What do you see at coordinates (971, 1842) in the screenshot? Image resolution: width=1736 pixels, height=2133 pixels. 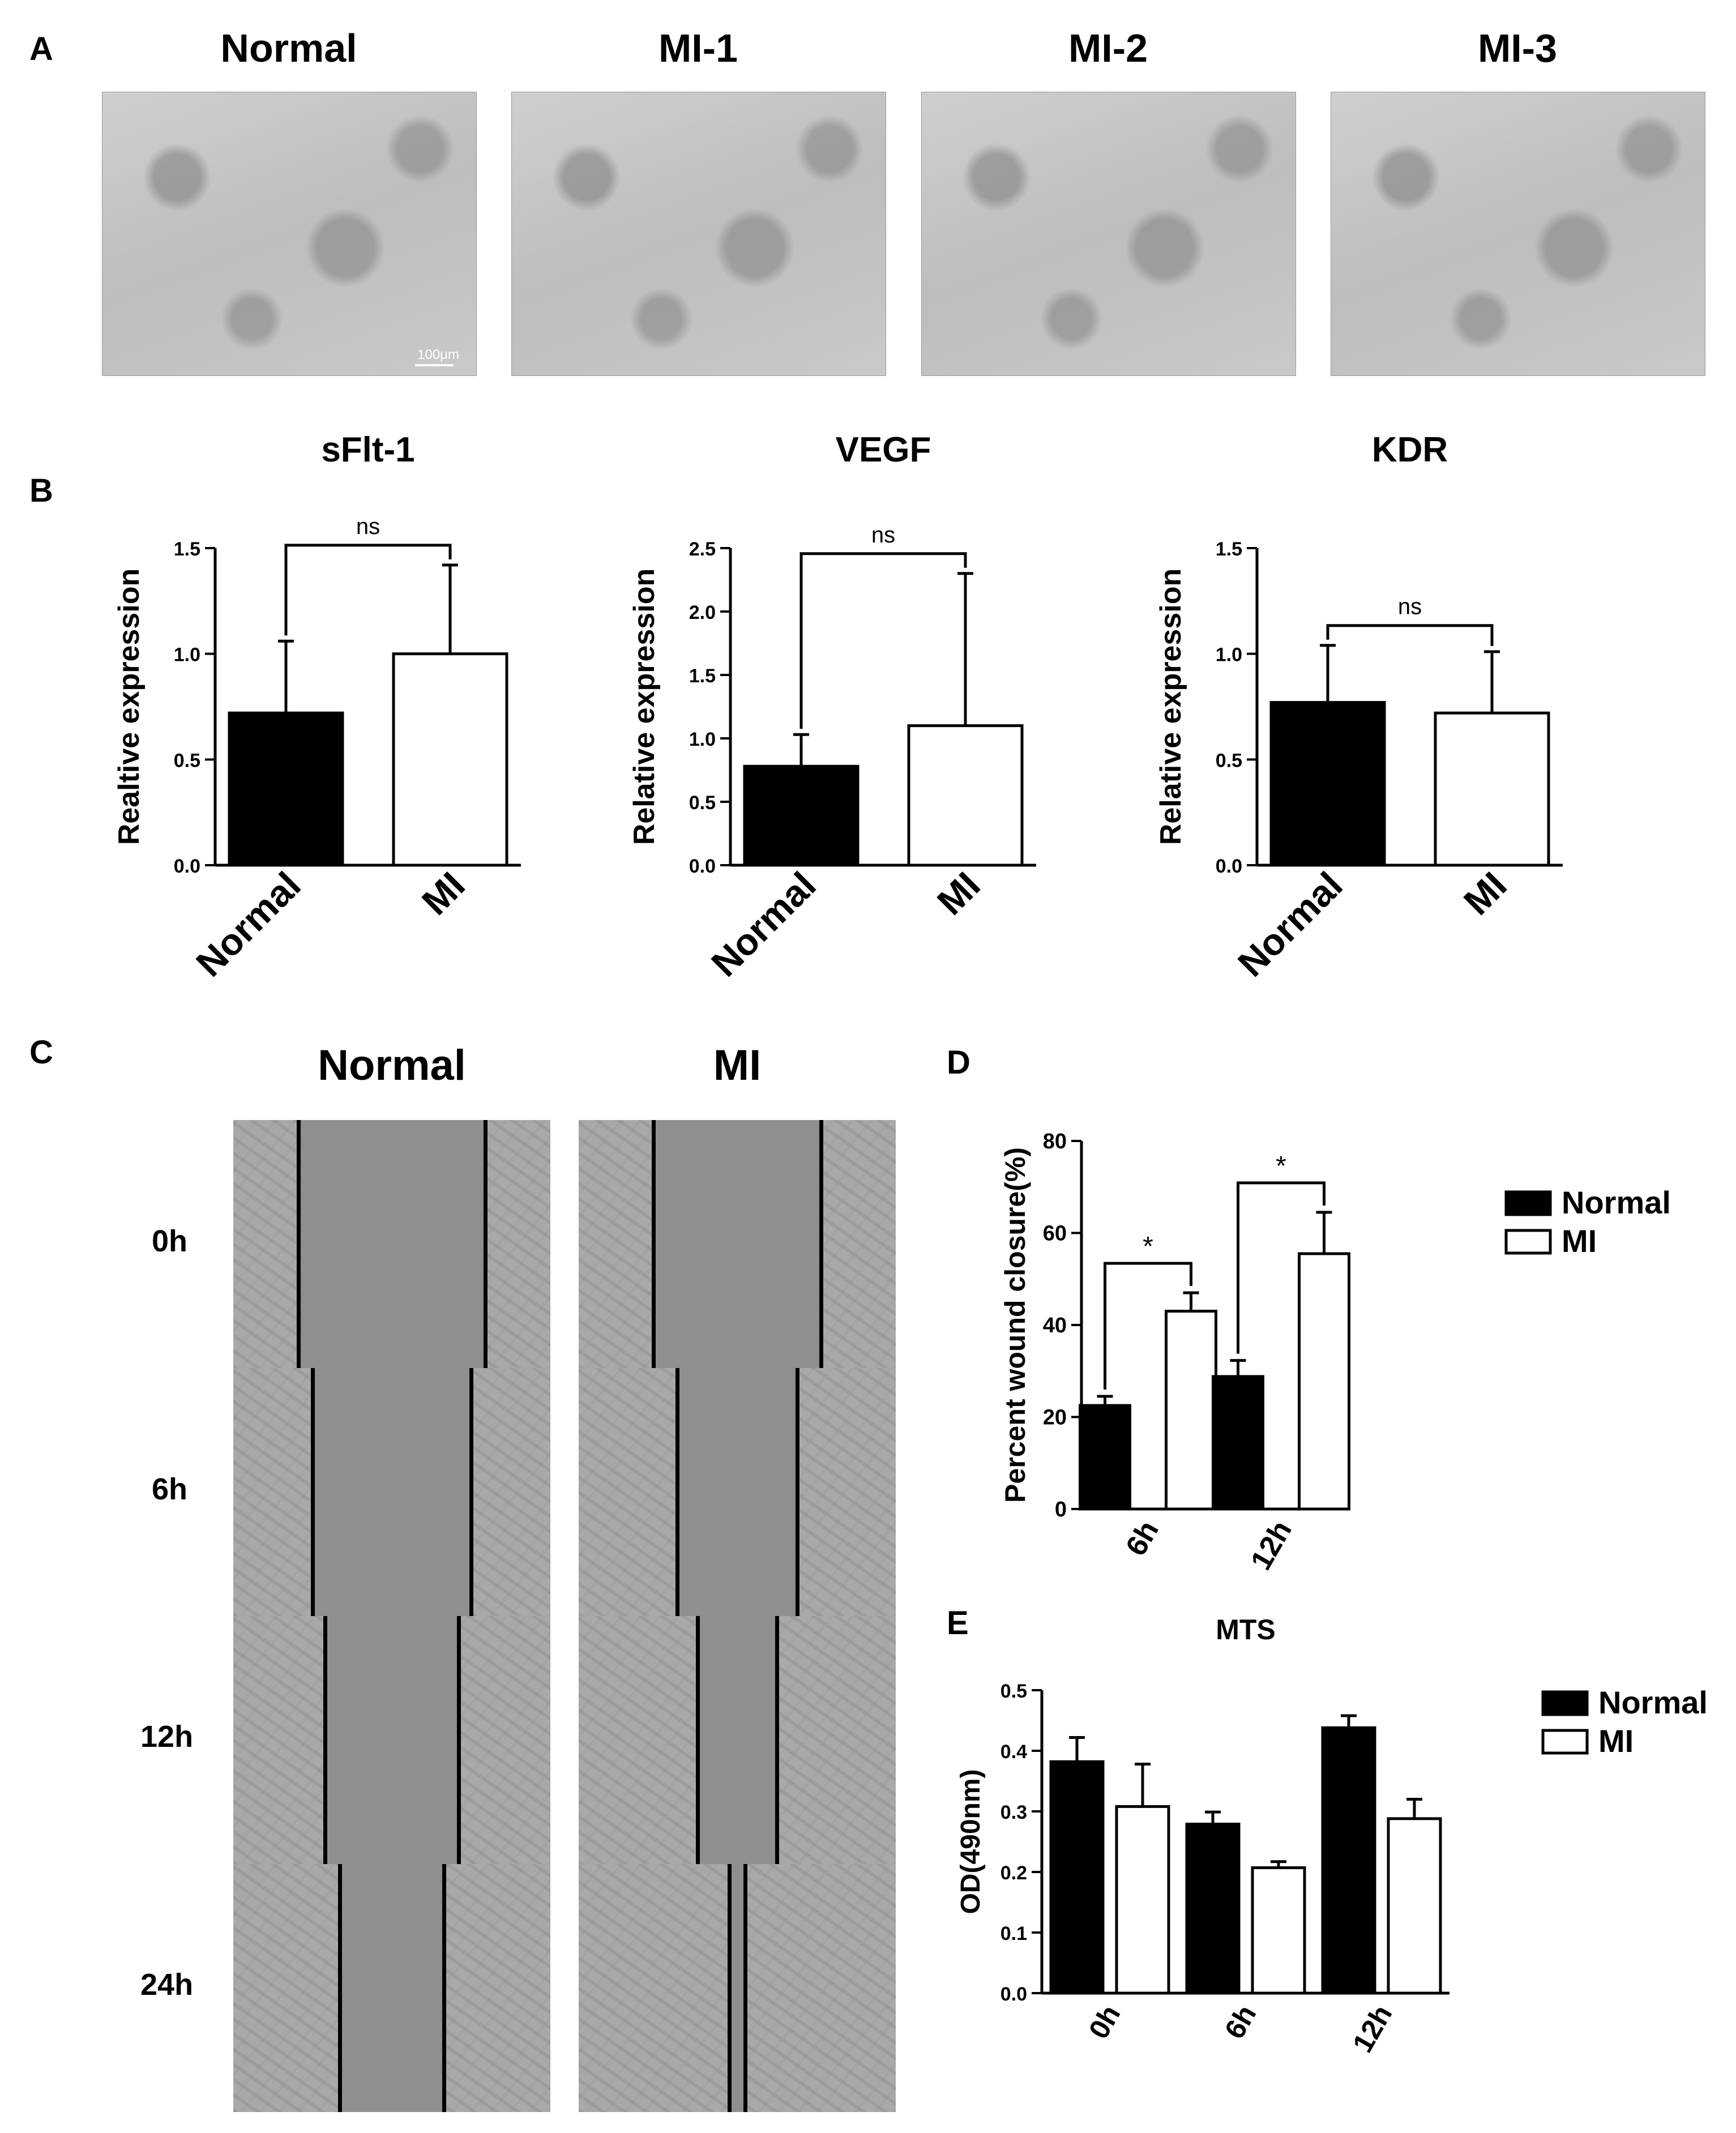 I see `y-axis-label: OD(490nm)` at bounding box center [971, 1842].